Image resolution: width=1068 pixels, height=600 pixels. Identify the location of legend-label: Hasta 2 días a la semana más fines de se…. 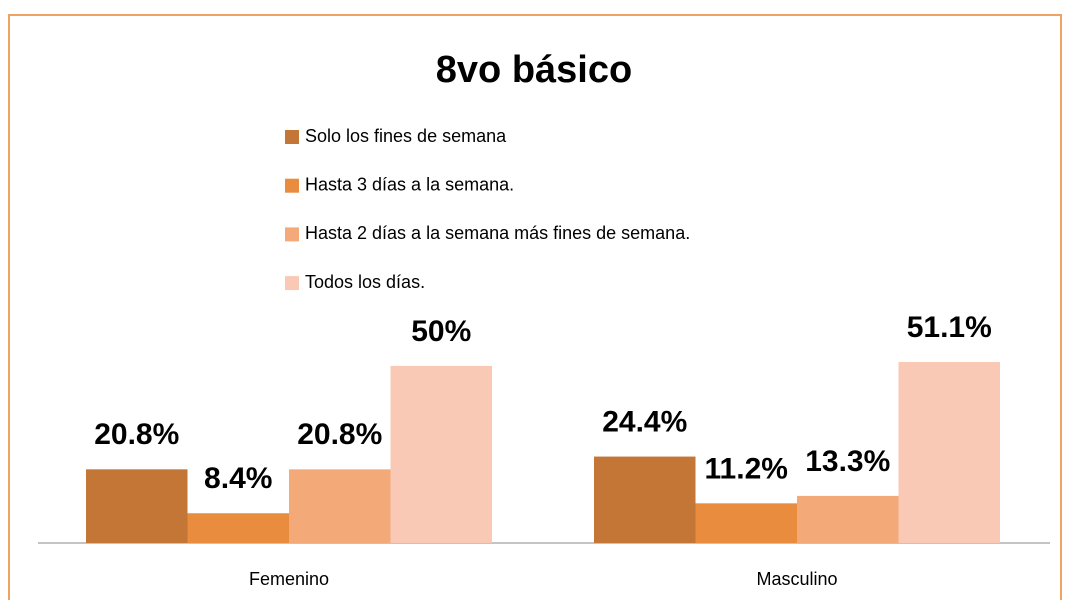
(497, 233).